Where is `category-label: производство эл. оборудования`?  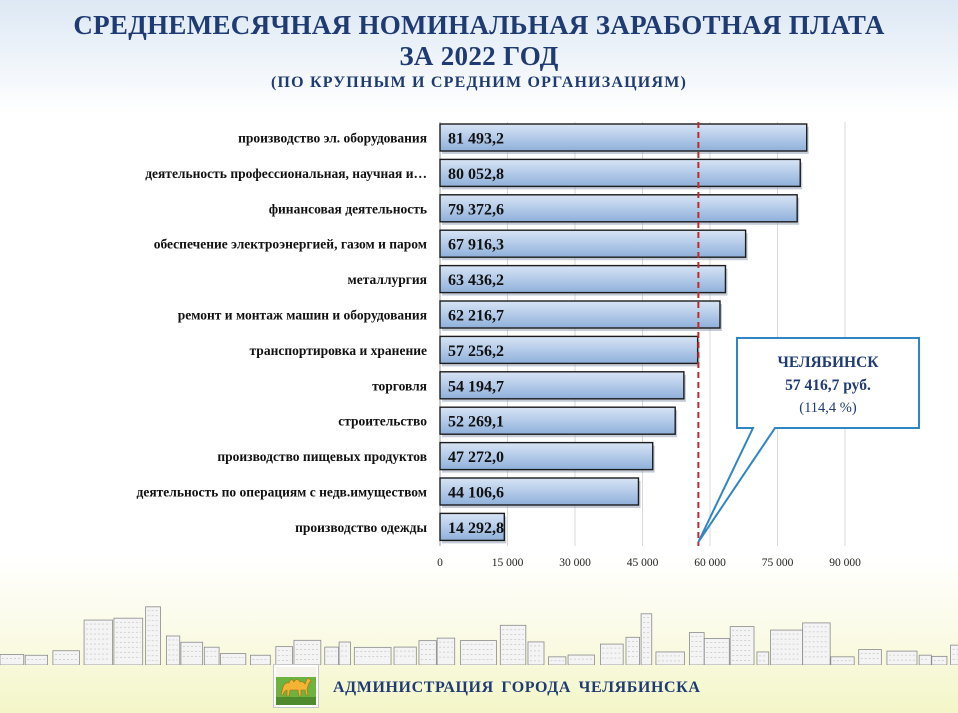 category-label: производство эл. оборудования is located at coordinates (332, 138).